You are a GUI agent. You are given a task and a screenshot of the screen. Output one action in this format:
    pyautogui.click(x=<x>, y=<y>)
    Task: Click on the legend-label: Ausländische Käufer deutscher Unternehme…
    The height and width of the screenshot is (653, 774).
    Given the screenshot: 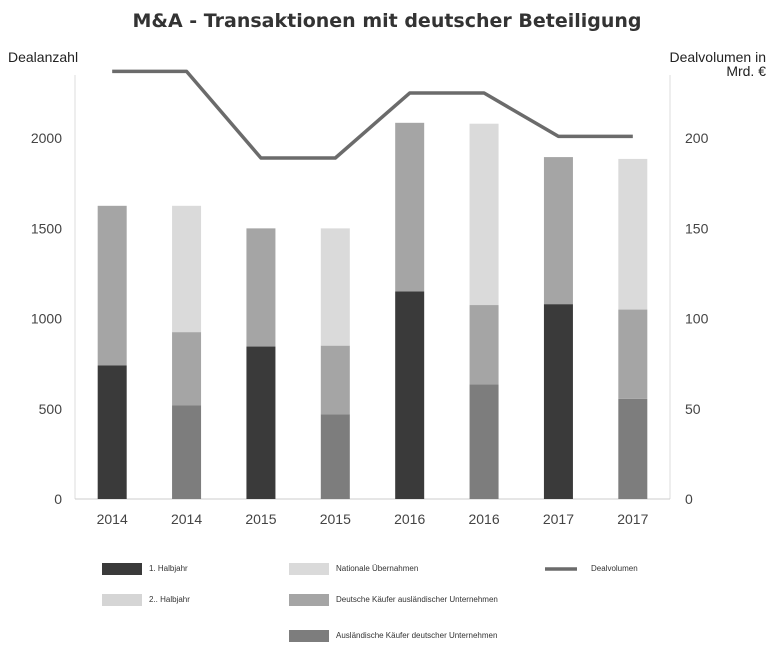 What is the action you would take?
    pyautogui.click(x=416, y=635)
    